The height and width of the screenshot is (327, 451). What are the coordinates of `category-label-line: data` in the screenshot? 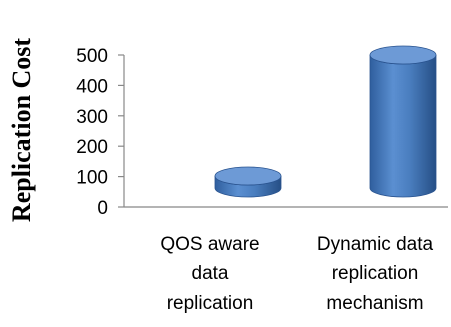 It's located at (210, 273).